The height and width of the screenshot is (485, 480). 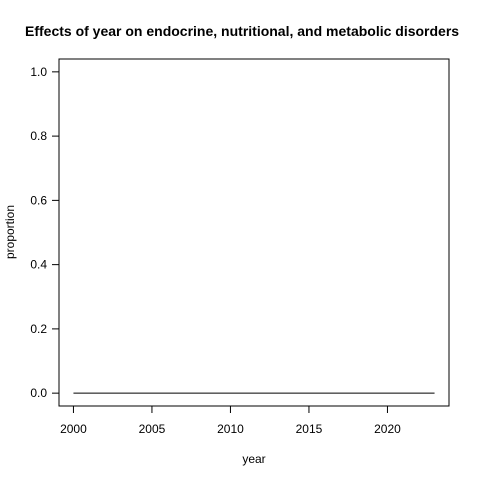 I want to click on y-tick-label: 0.6, so click(x=38, y=200).